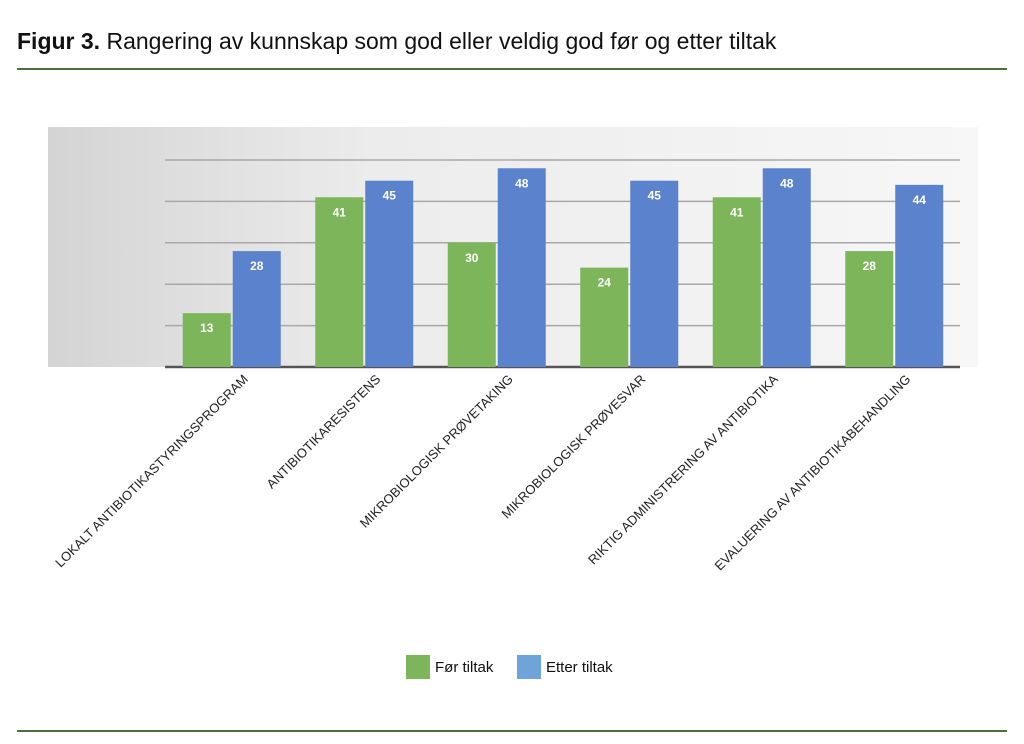 The height and width of the screenshot is (744, 1024). What do you see at coordinates (59, 41) in the screenshot?
I see `figure-label: Figur 3.` at bounding box center [59, 41].